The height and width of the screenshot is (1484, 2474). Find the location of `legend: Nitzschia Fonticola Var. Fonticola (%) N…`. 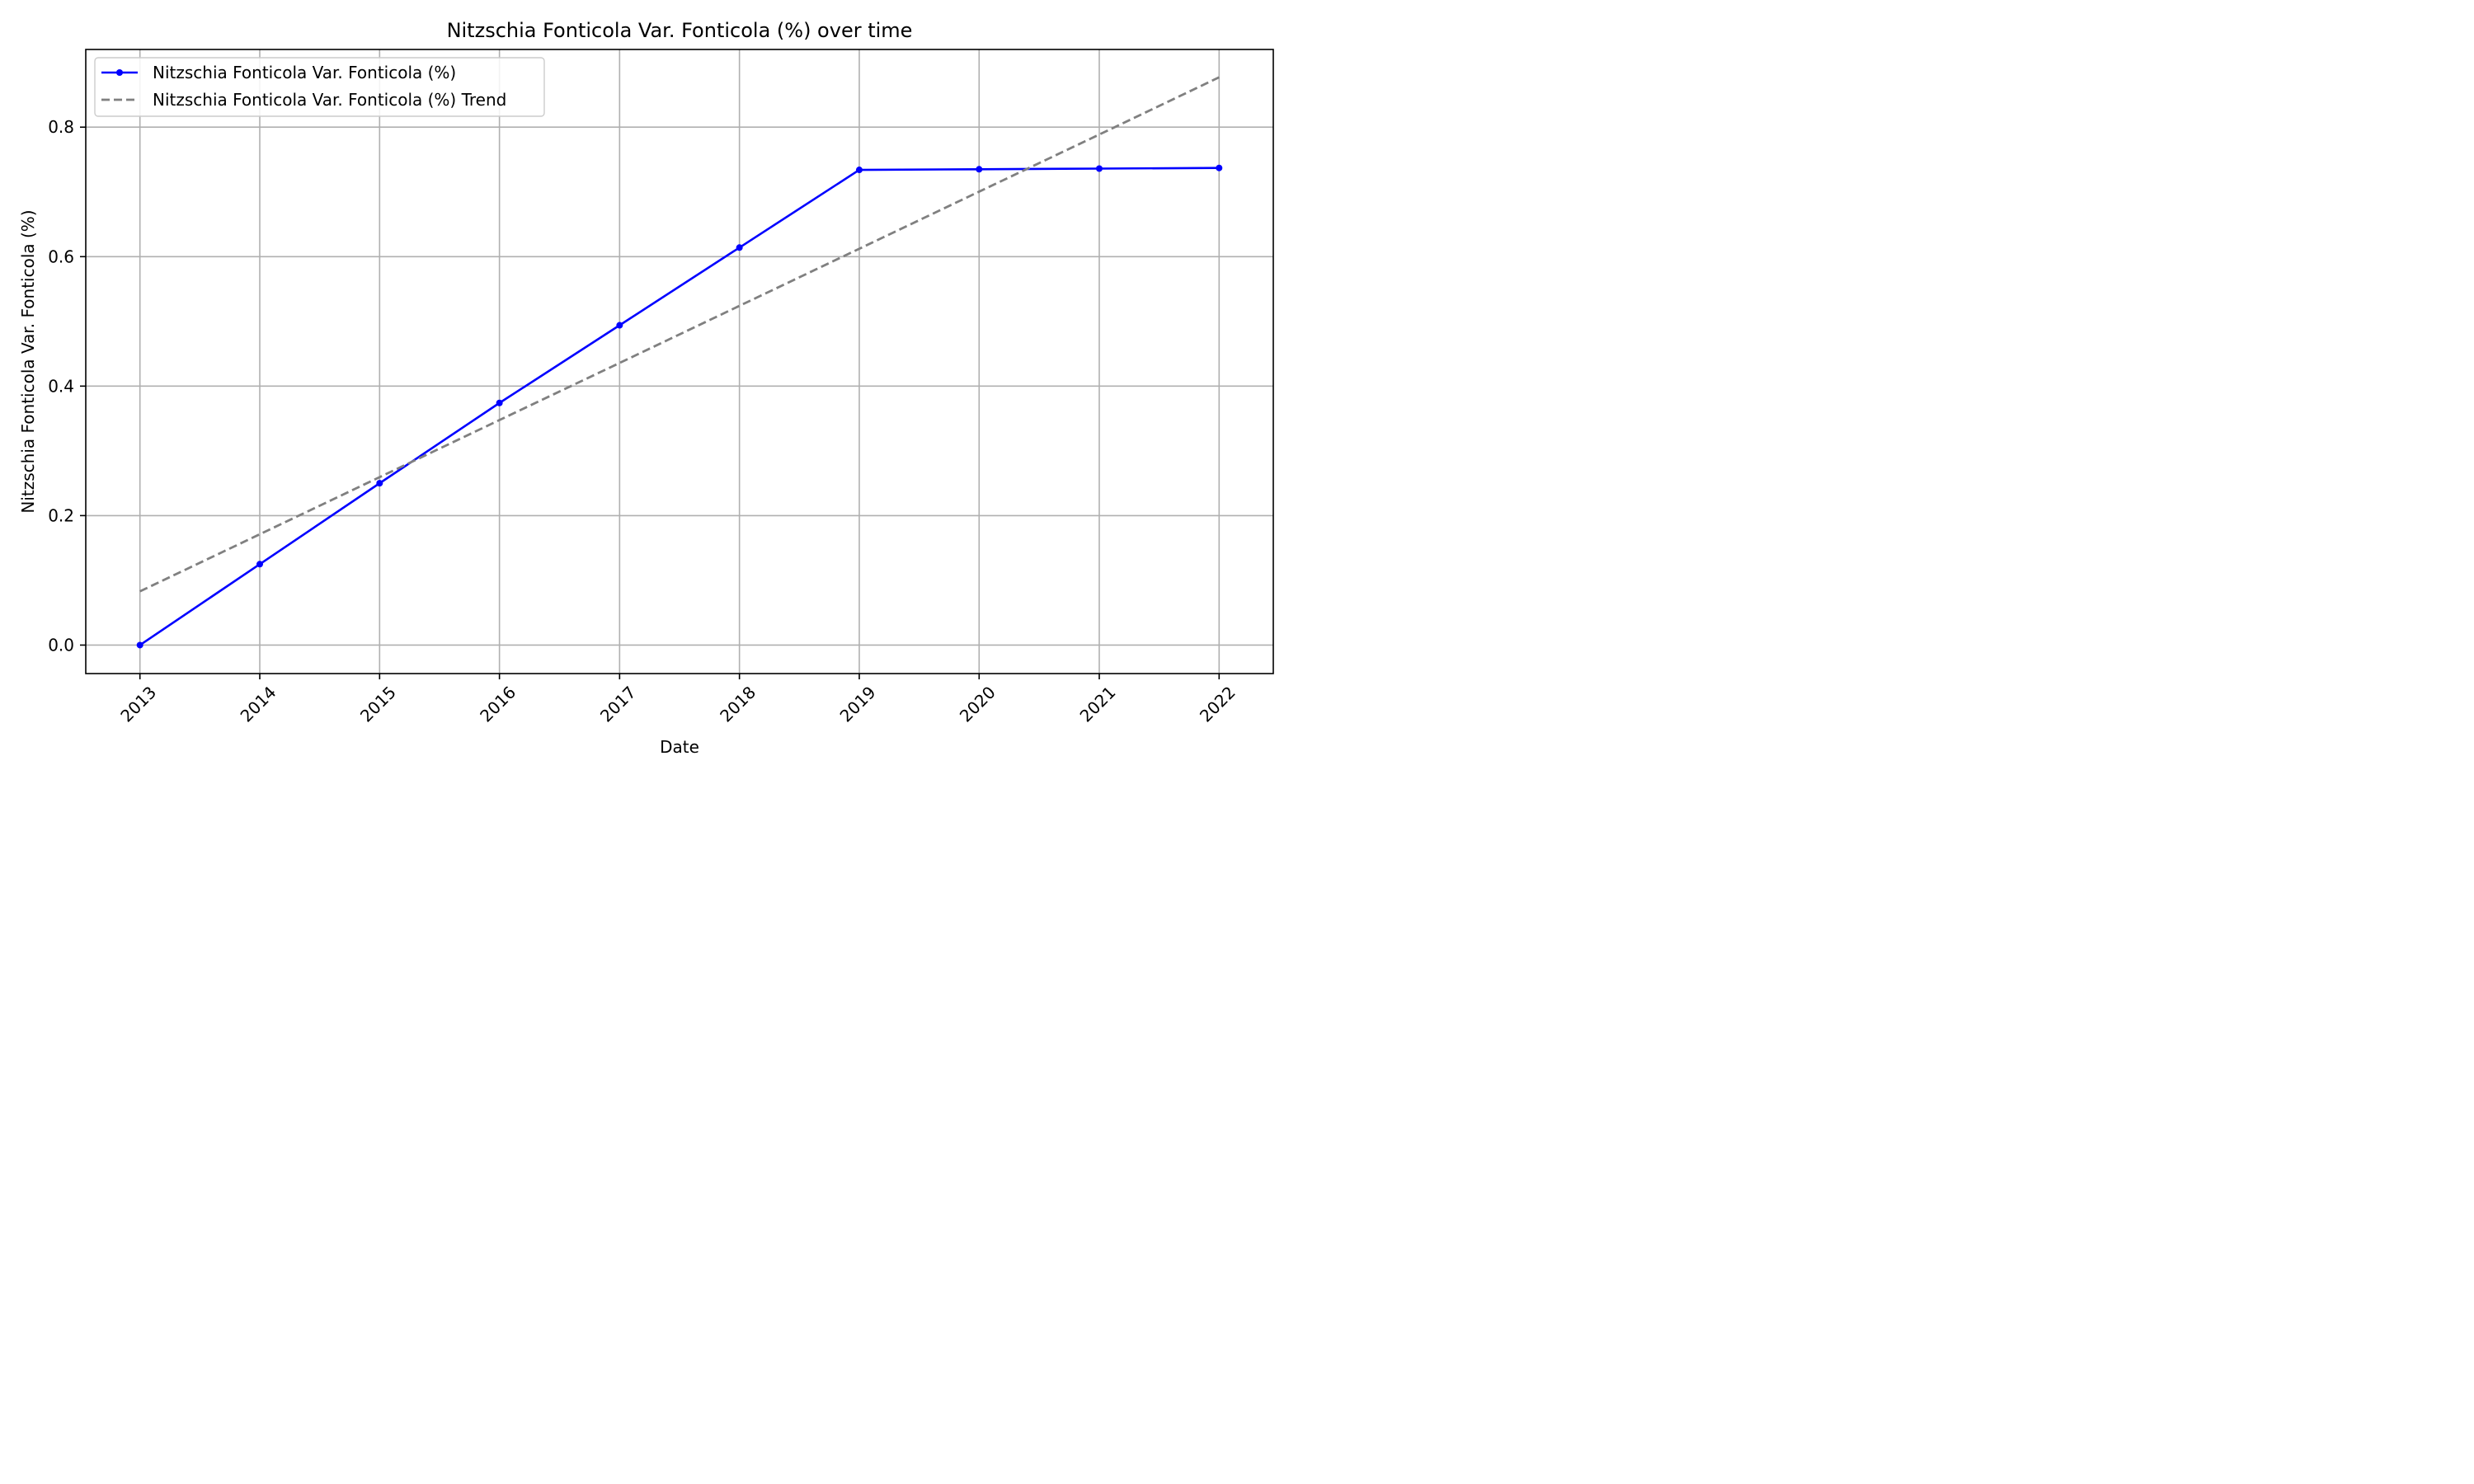

legend: Nitzschia Fonticola Var. Fonticola (%) N… is located at coordinates (319, 87).